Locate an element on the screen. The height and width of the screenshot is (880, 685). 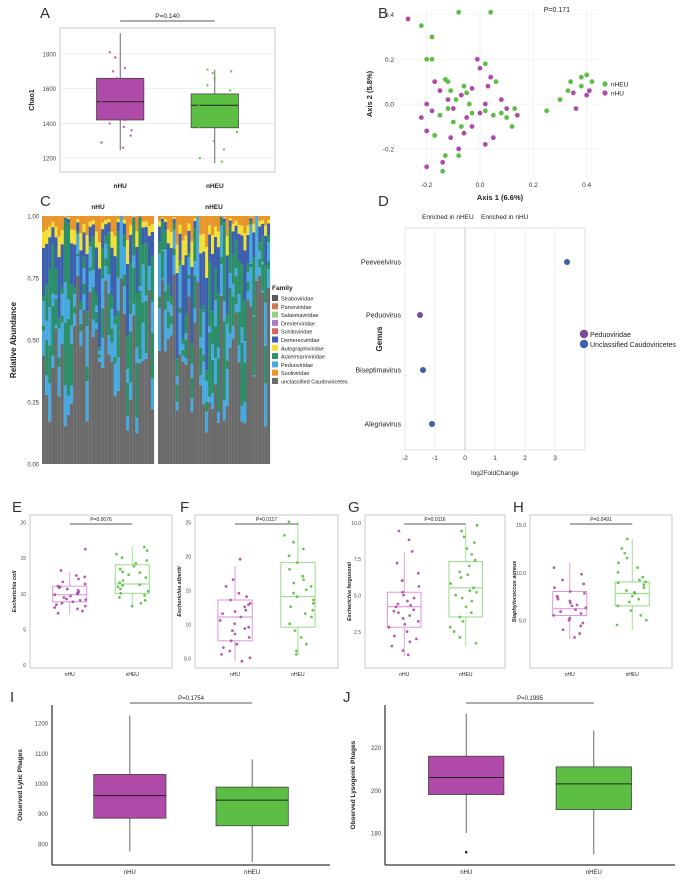
box-nheu is located at coordinates (132, 579).